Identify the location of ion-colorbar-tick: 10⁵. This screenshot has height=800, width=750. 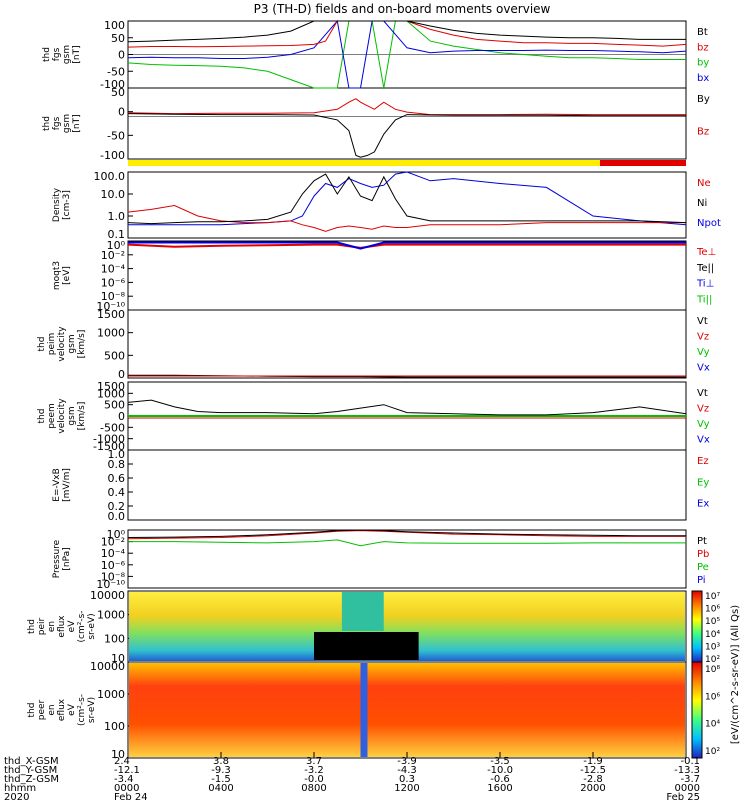
(712, 622).